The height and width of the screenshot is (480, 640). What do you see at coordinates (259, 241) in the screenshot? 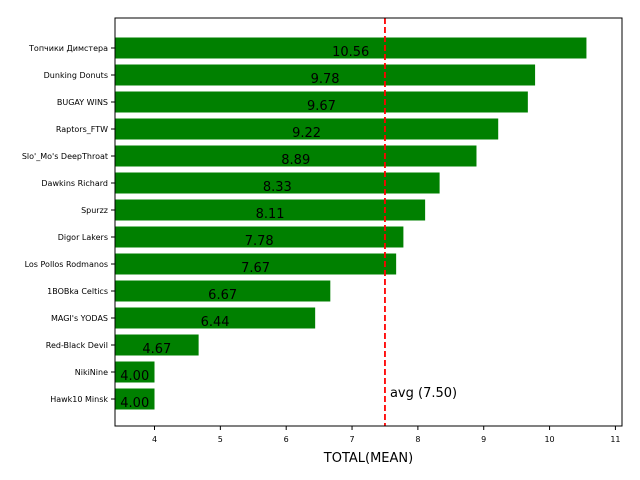
I see `value-label: 7.78` at bounding box center [259, 241].